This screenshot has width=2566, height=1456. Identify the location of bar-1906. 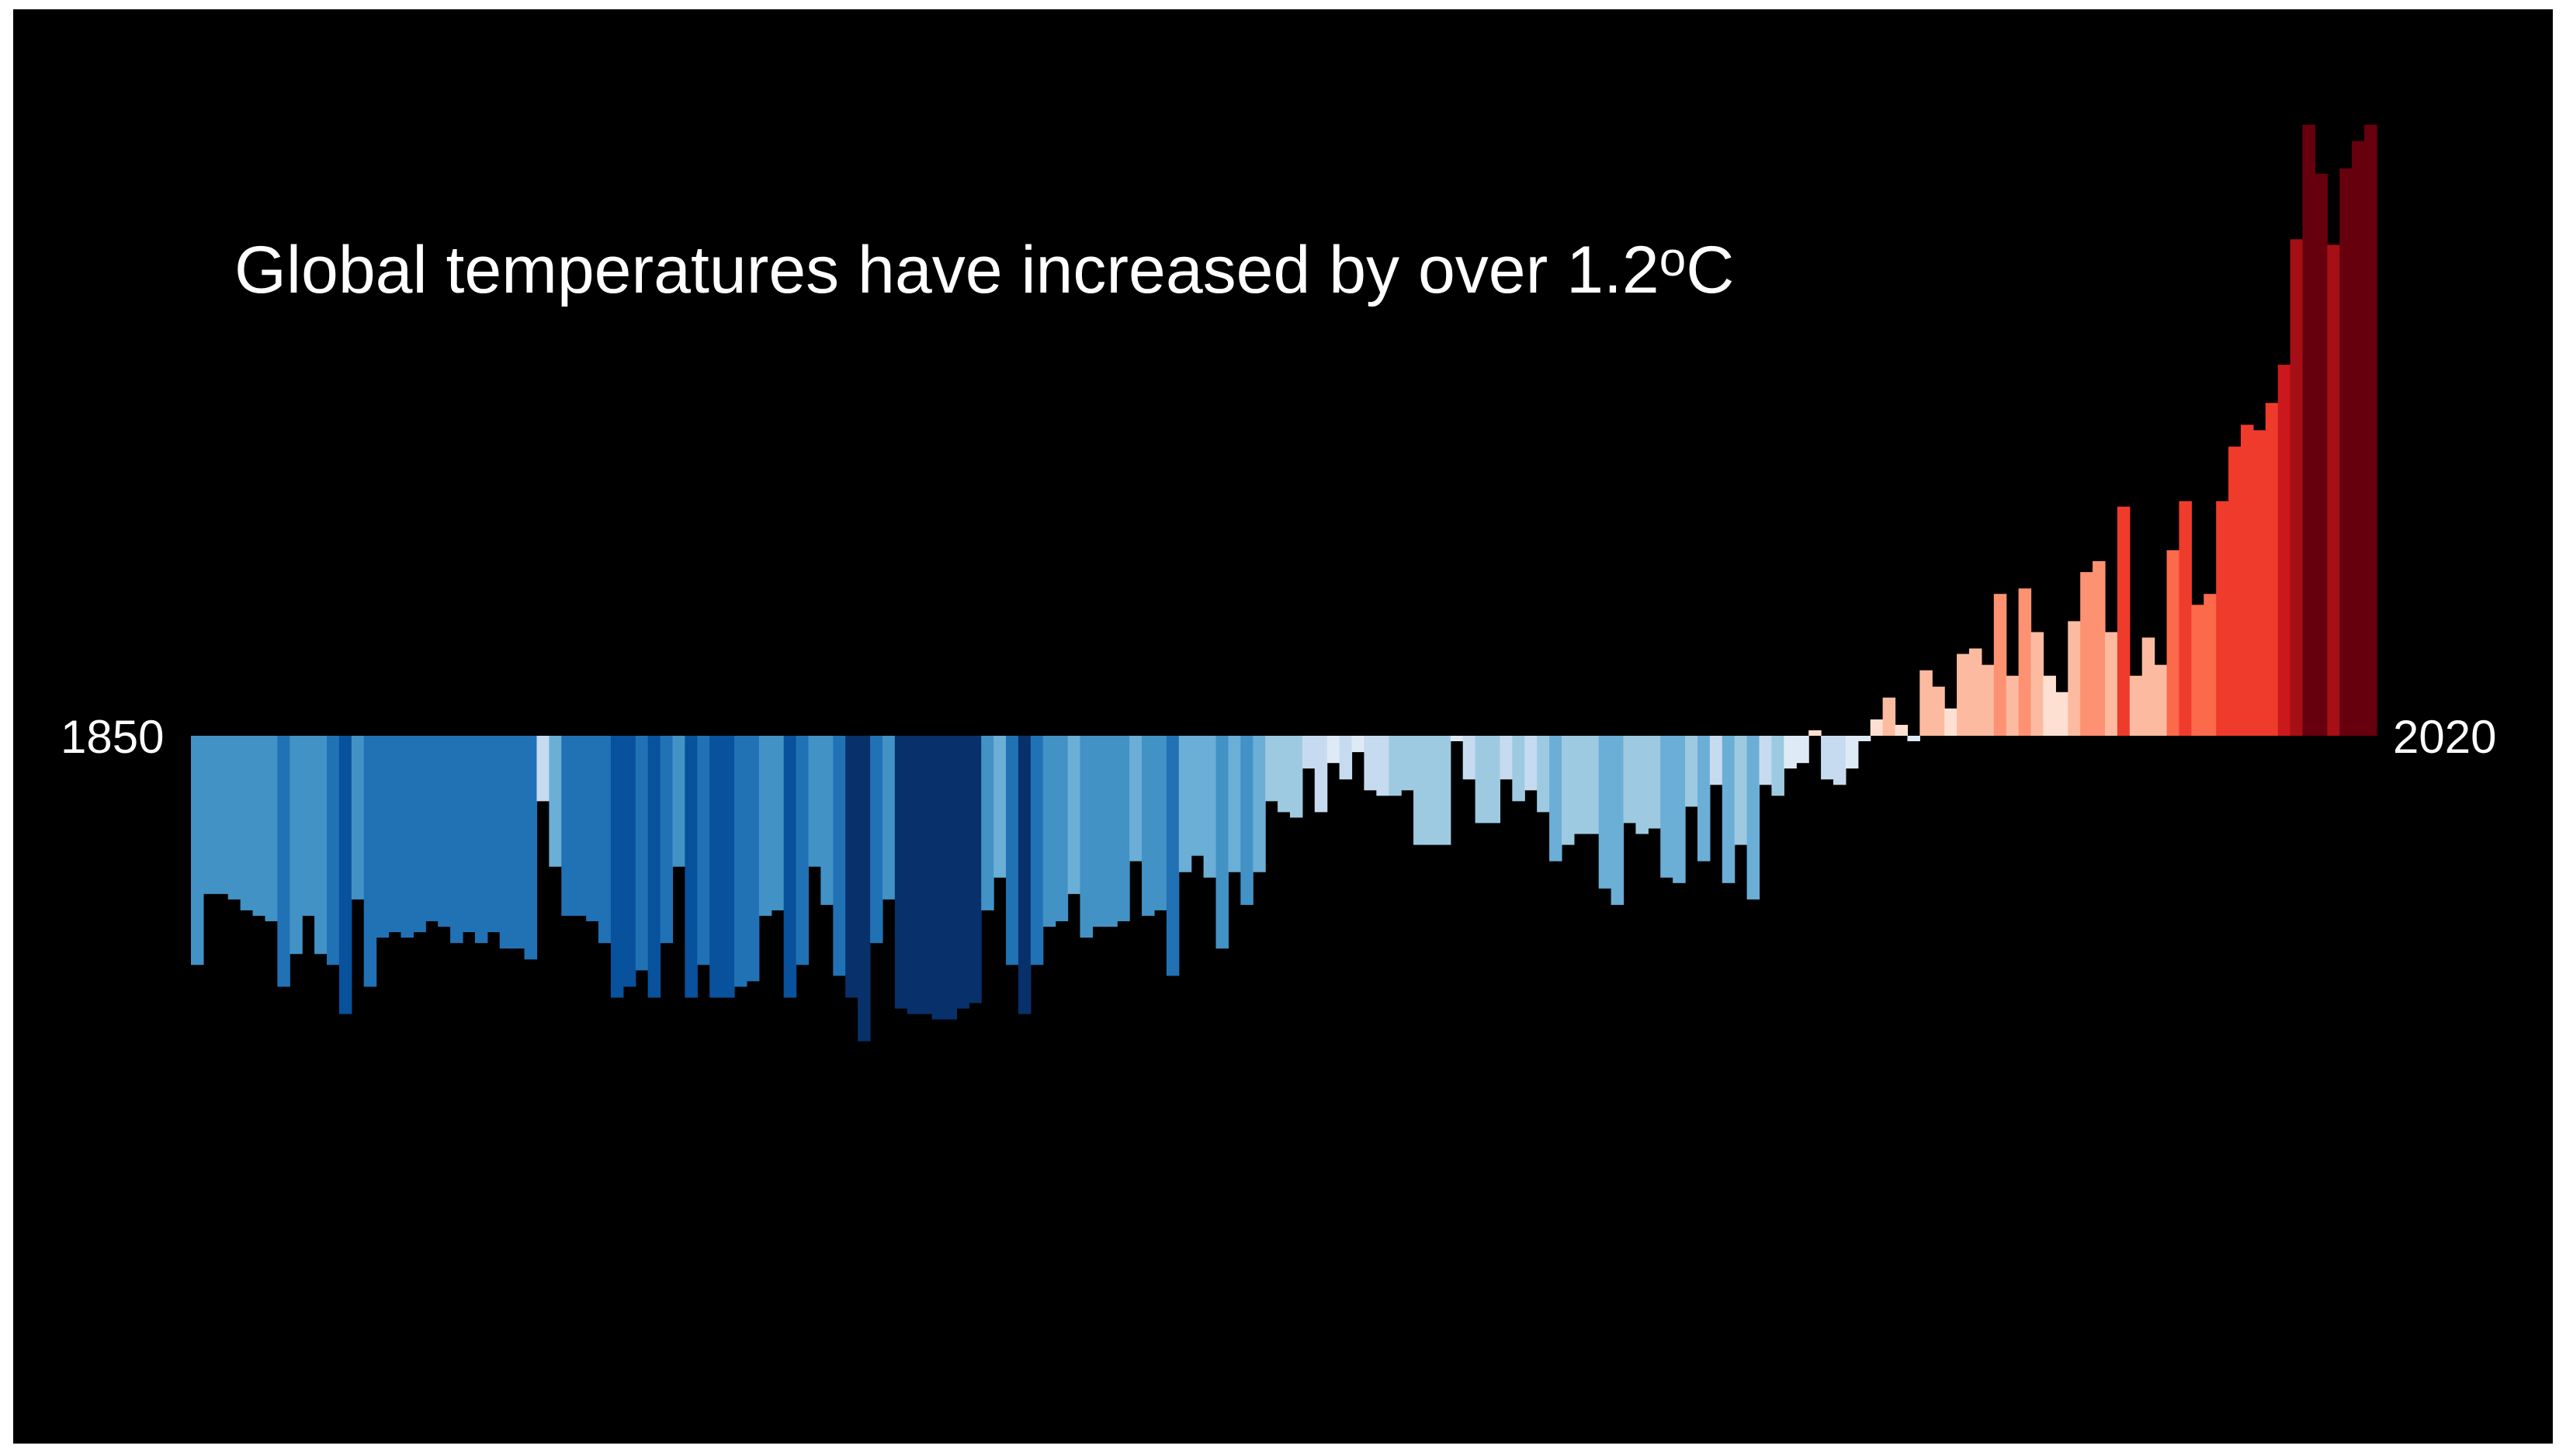
(889, 818).